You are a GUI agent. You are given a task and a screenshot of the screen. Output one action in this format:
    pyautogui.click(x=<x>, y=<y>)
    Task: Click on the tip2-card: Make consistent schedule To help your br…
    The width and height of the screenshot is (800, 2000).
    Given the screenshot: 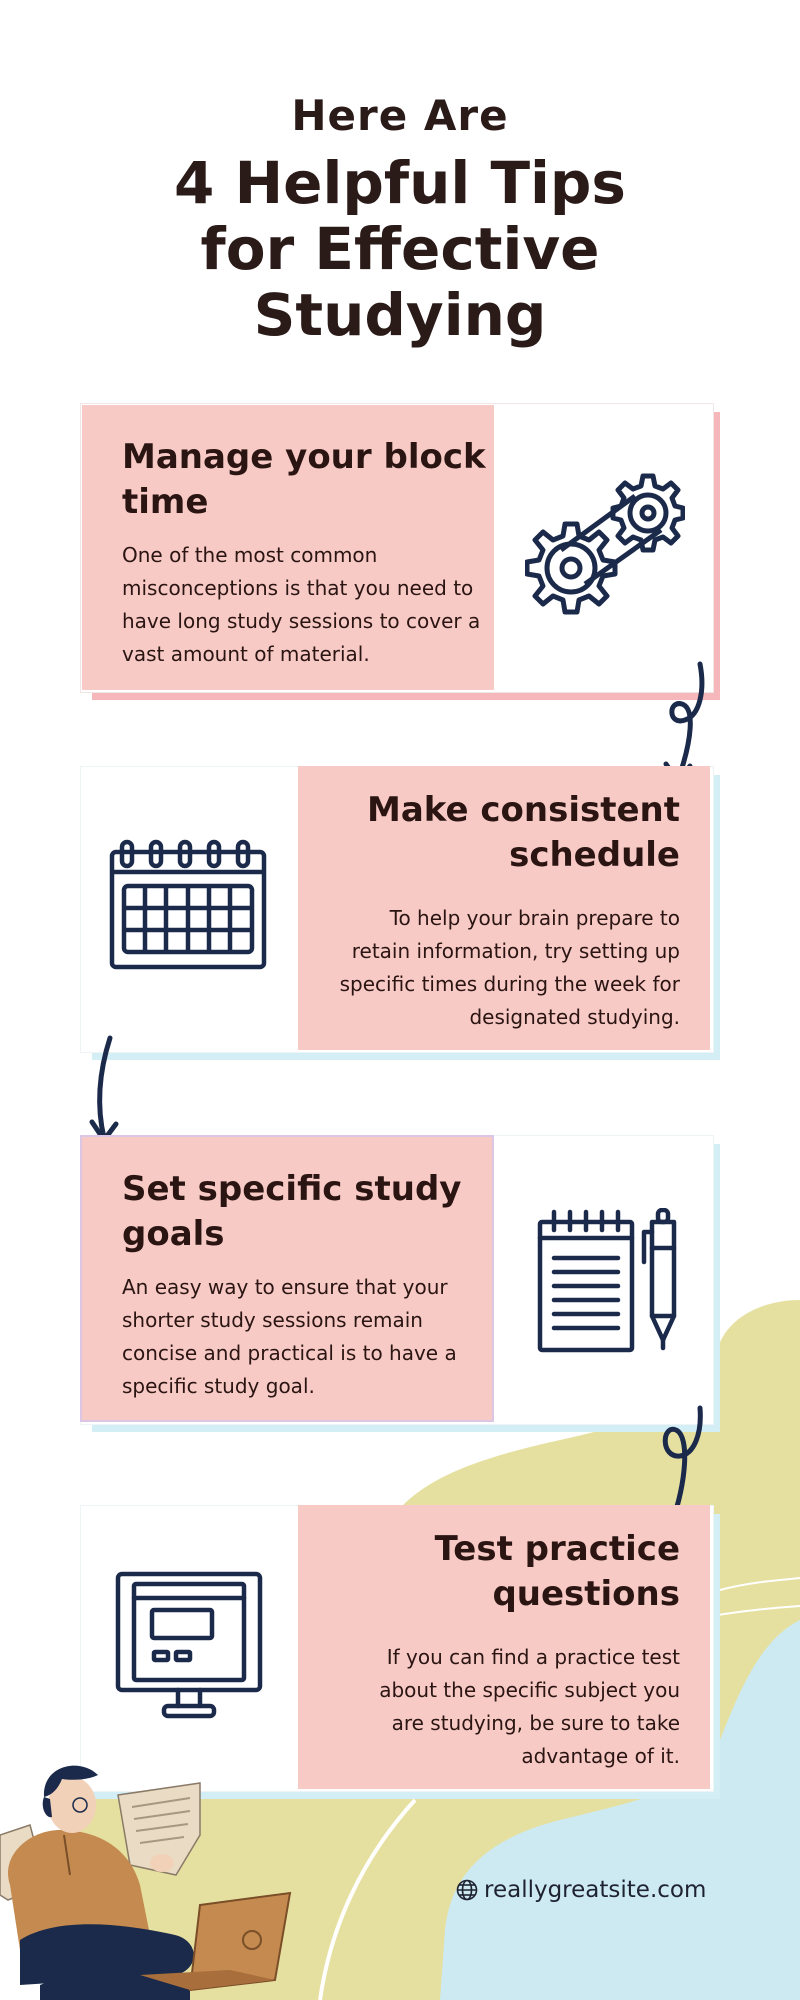 What is the action you would take?
    pyautogui.click(x=504, y=908)
    